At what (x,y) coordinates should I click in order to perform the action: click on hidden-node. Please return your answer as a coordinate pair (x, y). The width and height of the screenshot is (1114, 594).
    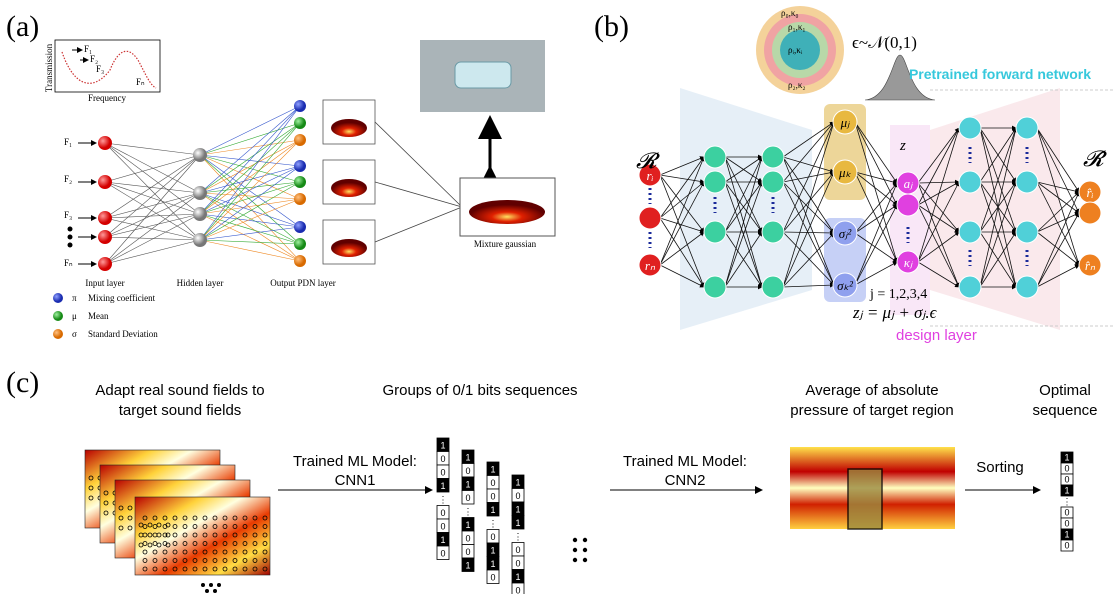
    Looking at the image, I should click on (200, 193).